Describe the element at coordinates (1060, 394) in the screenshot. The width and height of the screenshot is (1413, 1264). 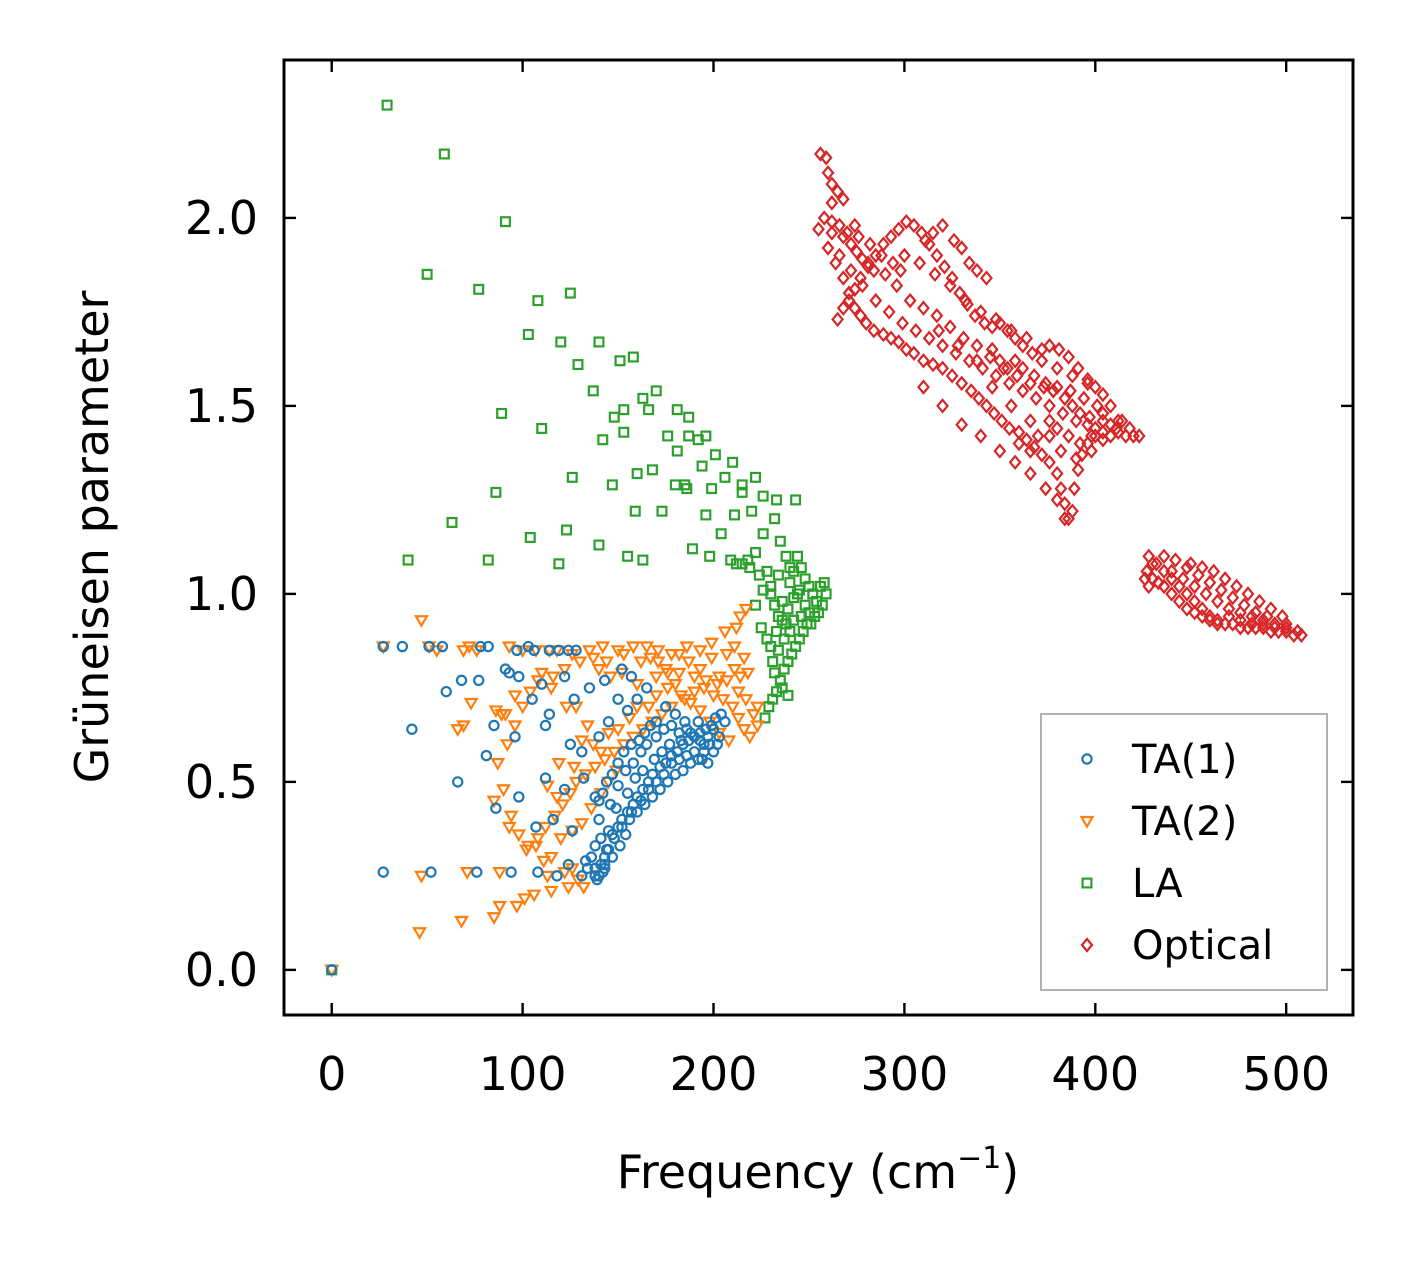
I see `series-optical` at that location.